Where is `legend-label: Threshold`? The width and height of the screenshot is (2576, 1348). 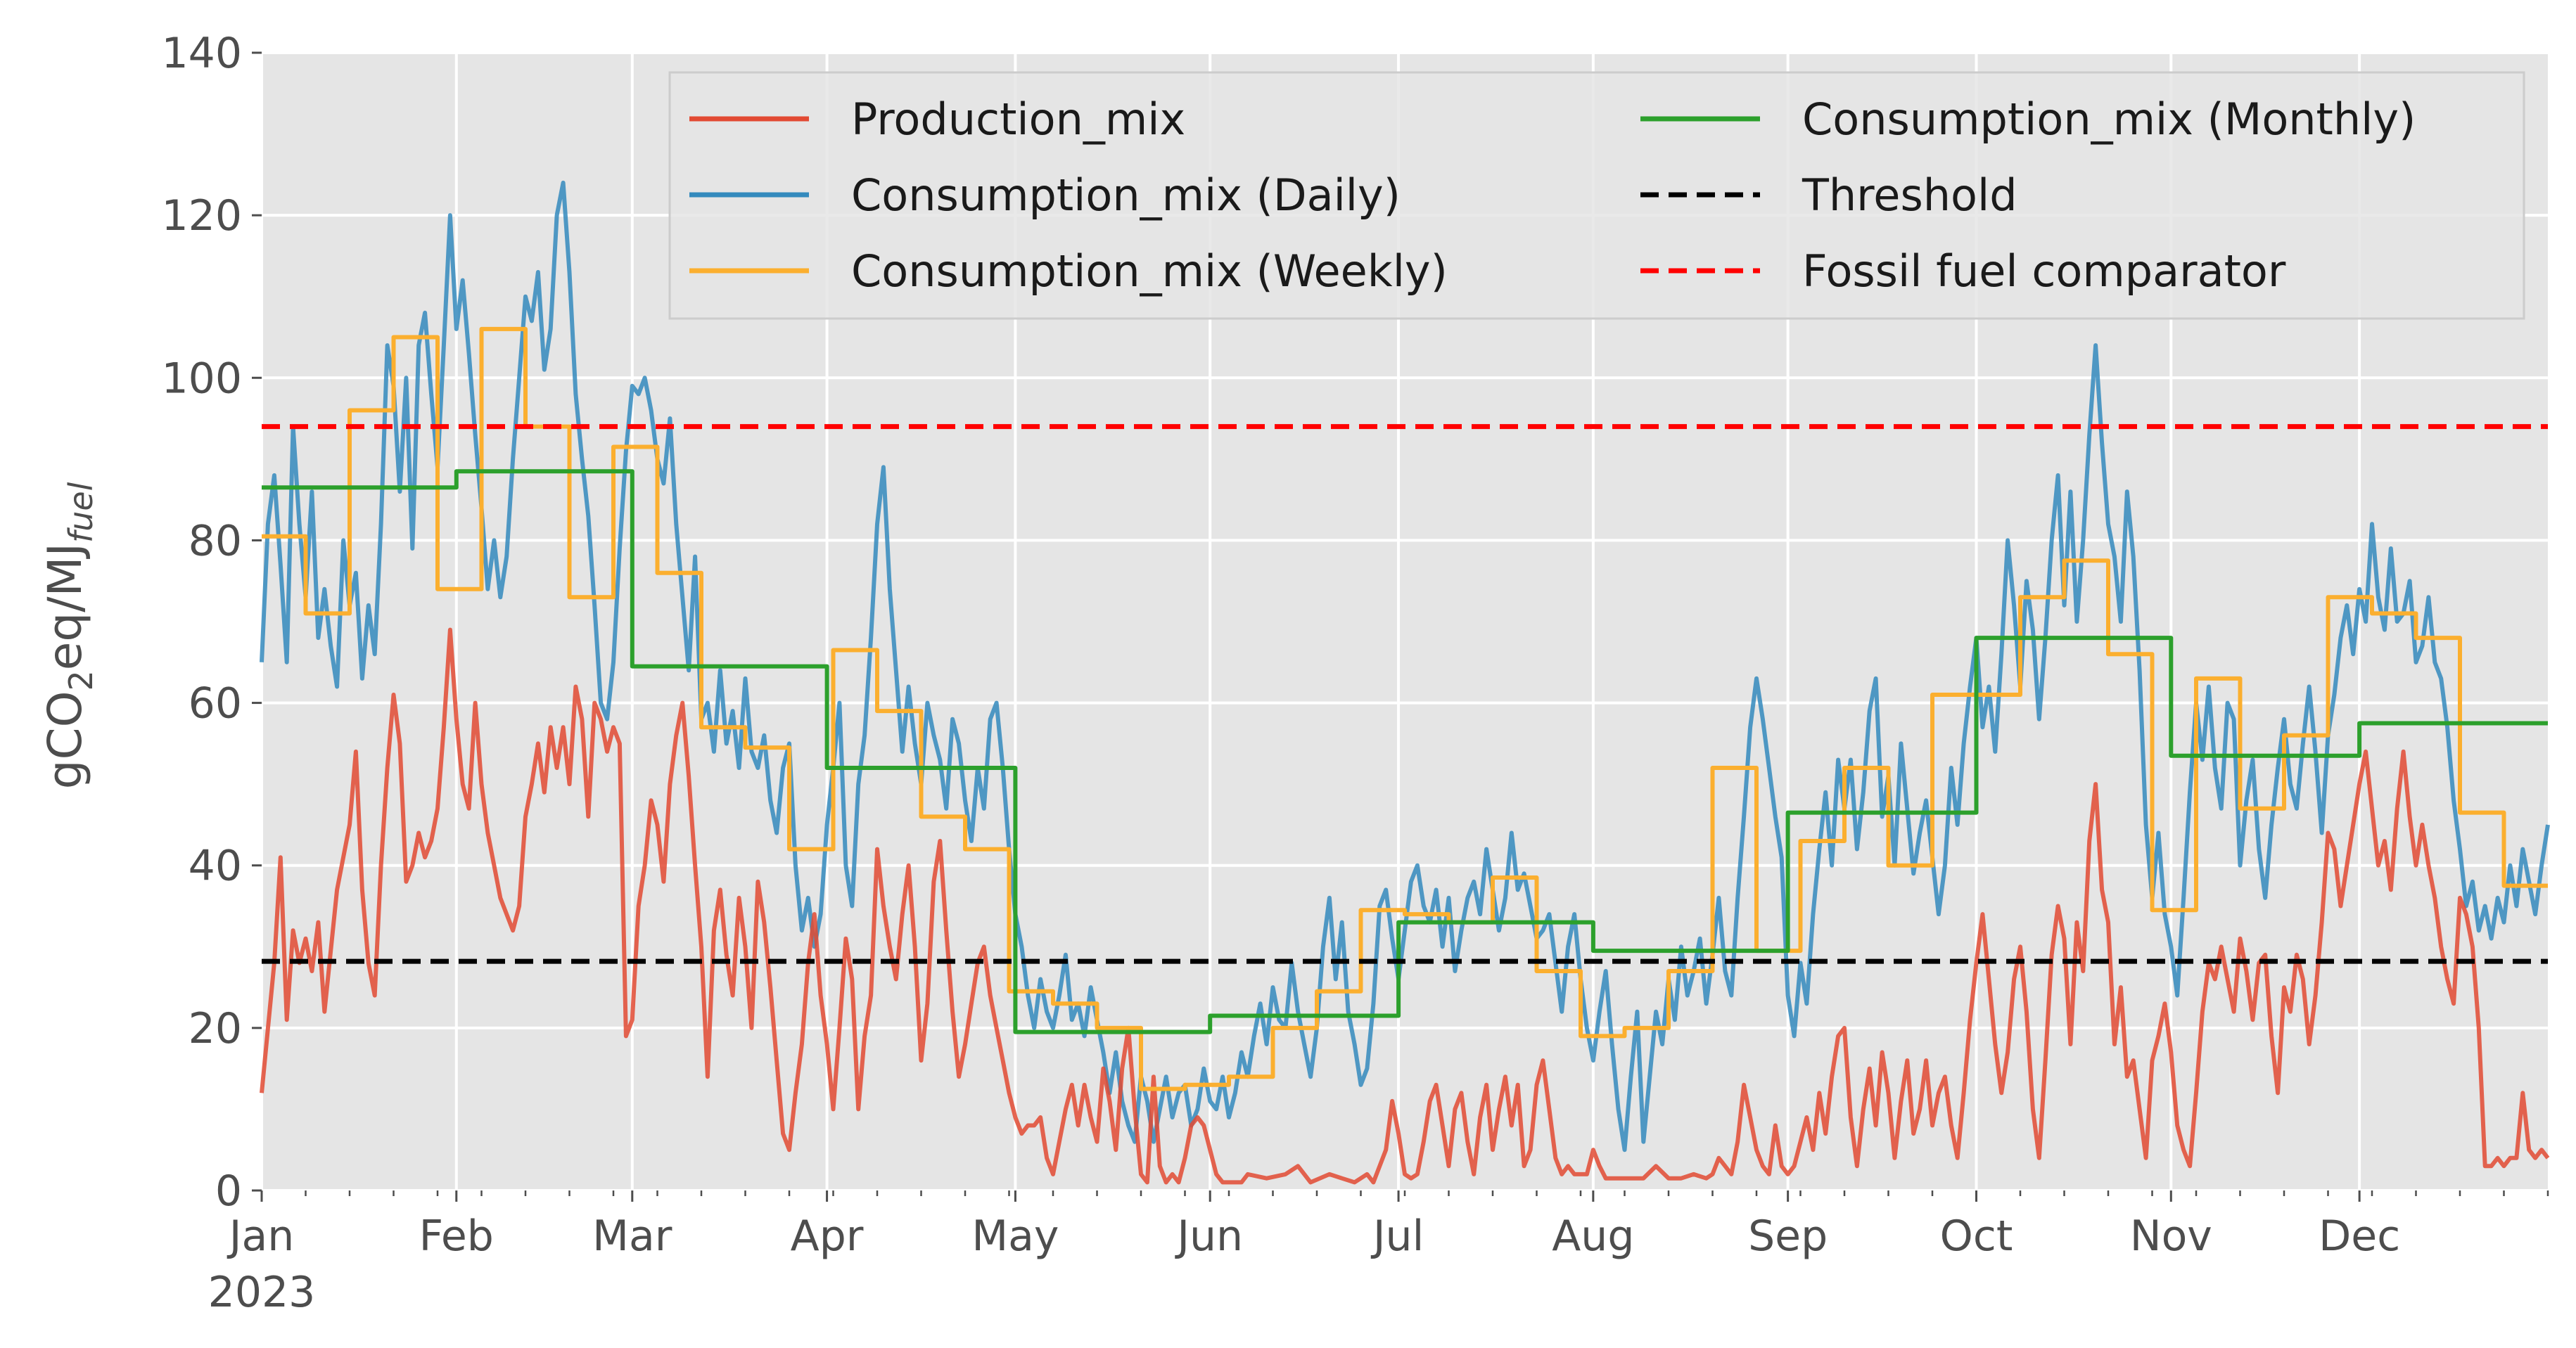
legend-label: Threshold is located at coordinates (1909, 195).